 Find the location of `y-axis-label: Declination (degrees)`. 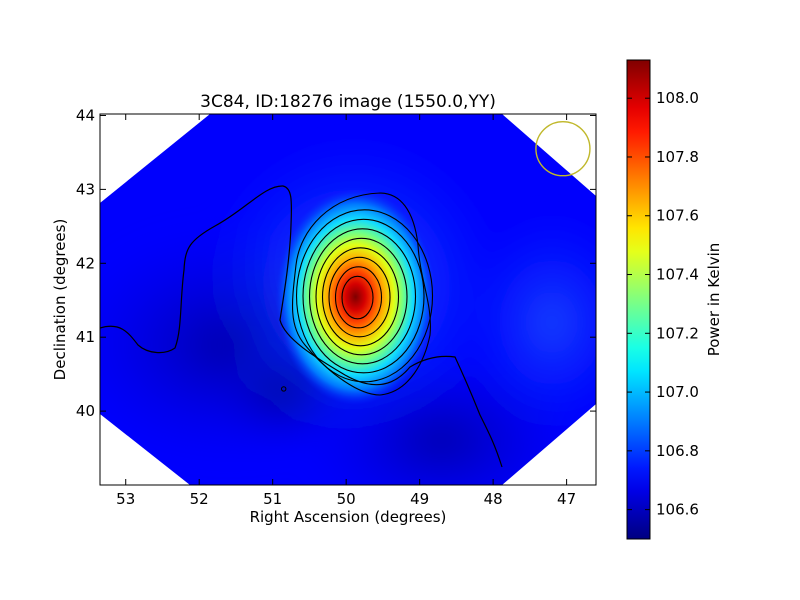

y-axis-label: Declination (degrees) is located at coordinates (60, 300).